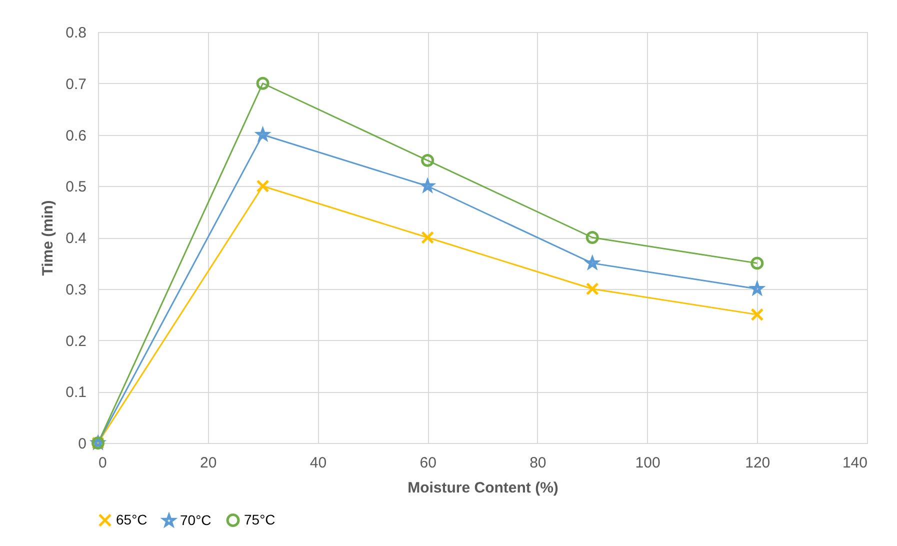 The height and width of the screenshot is (546, 897). What do you see at coordinates (855, 463) in the screenshot?
I see `x-tick-label: 140` at bounding box center [855, 463].